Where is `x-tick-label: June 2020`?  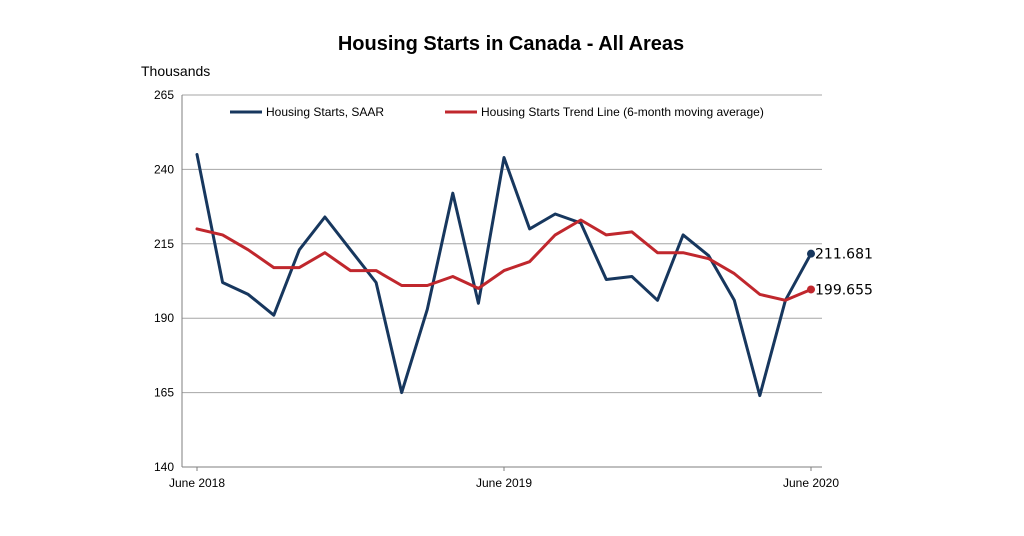 x-tick-label: June 2020 is located at coordinates (811, 483).